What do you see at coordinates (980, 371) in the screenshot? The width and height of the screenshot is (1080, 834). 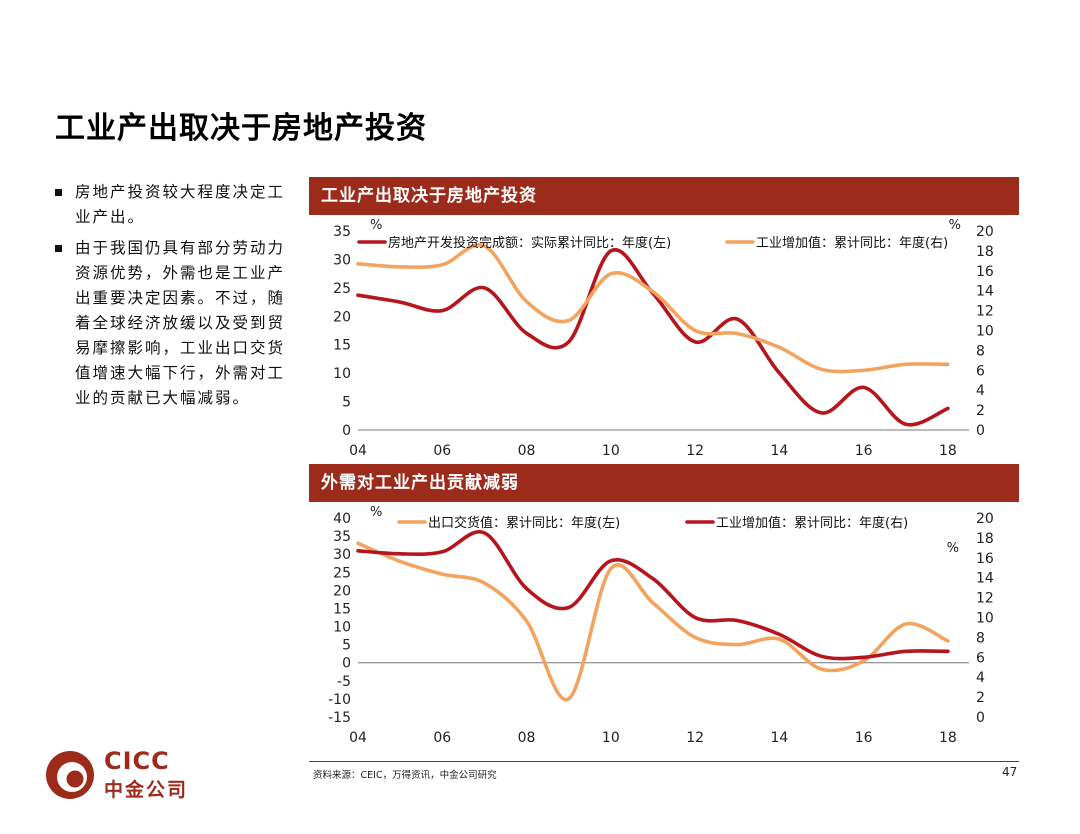 I see `chart1-right-tick-label: 6` at bounding box center [980, 371].